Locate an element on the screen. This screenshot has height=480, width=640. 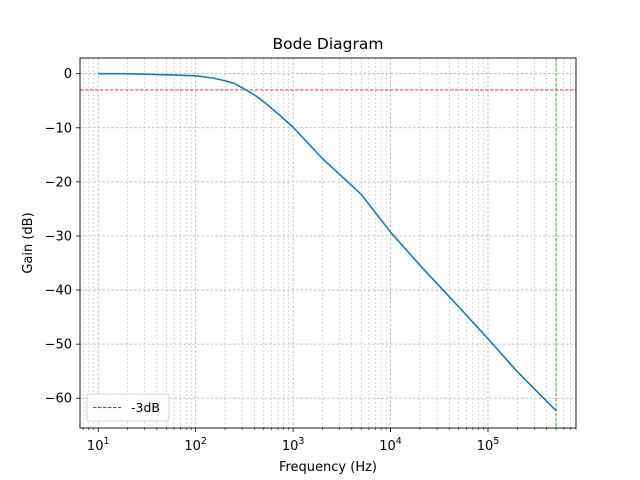
legend-label-3db: -3dB is located at coordinates (145, 407).